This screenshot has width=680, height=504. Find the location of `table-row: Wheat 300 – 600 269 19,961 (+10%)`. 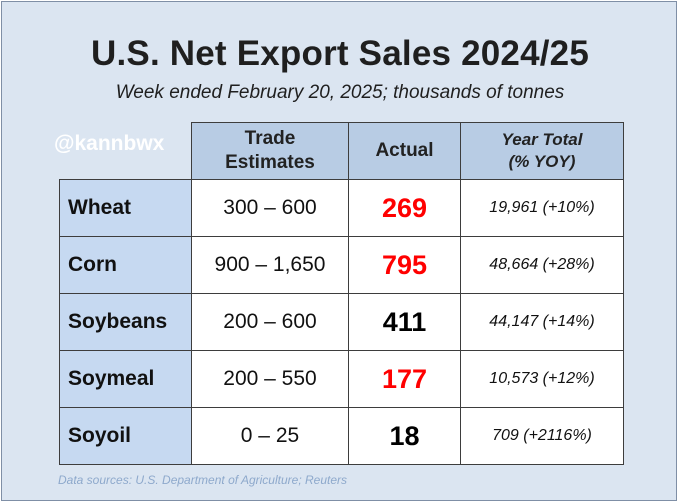

table-row: Wheat 300 – 600 269 19,961 (+10%) is located at coordinates (341, 208).